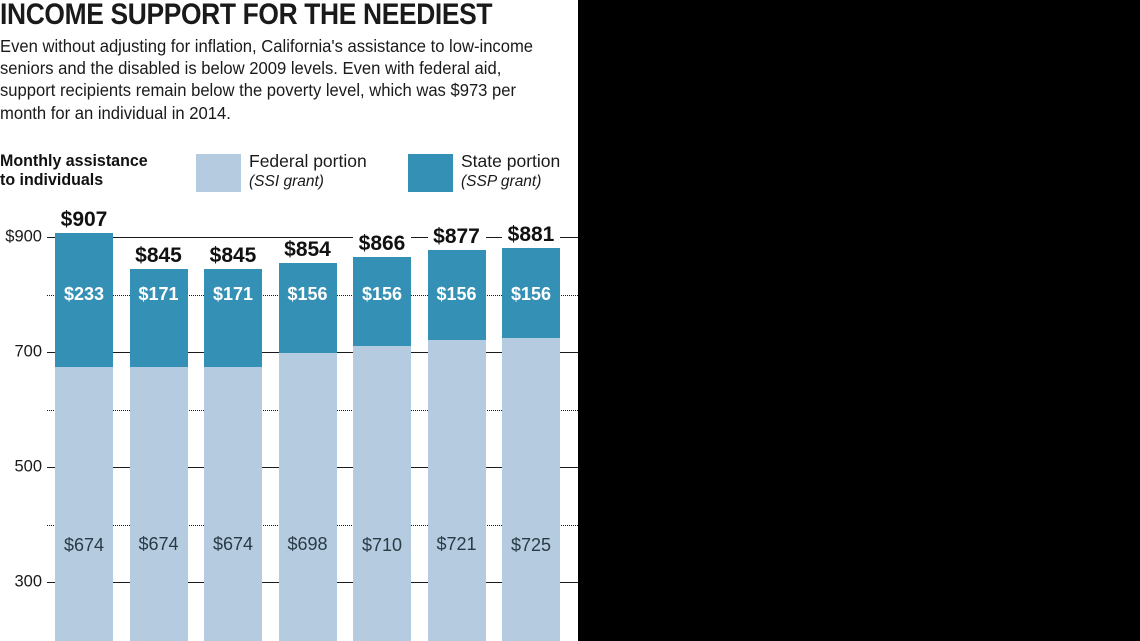  Describe the element at coordinates (456, 544) in the screenshot. I see `bar-value-label-federal: $721` at that location.